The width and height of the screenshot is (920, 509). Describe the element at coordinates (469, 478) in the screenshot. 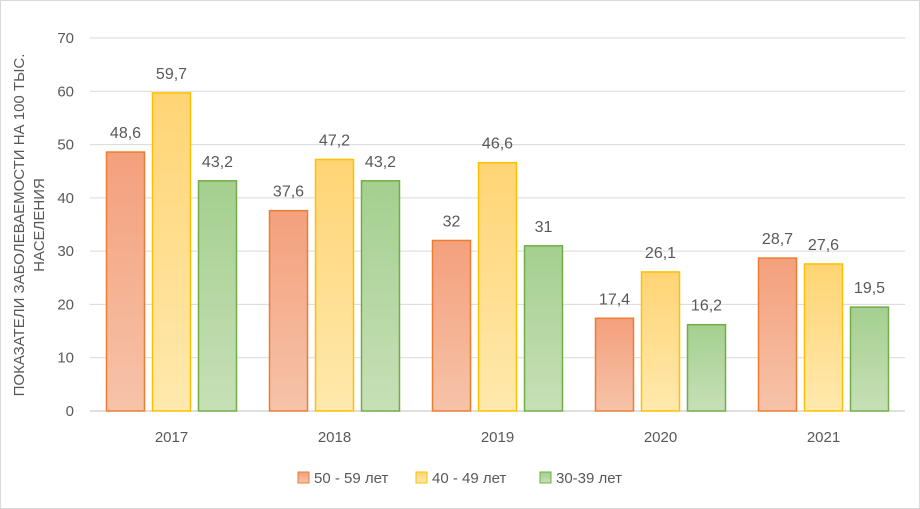

I see `legend-label: 40 - 49 лет` at that location.